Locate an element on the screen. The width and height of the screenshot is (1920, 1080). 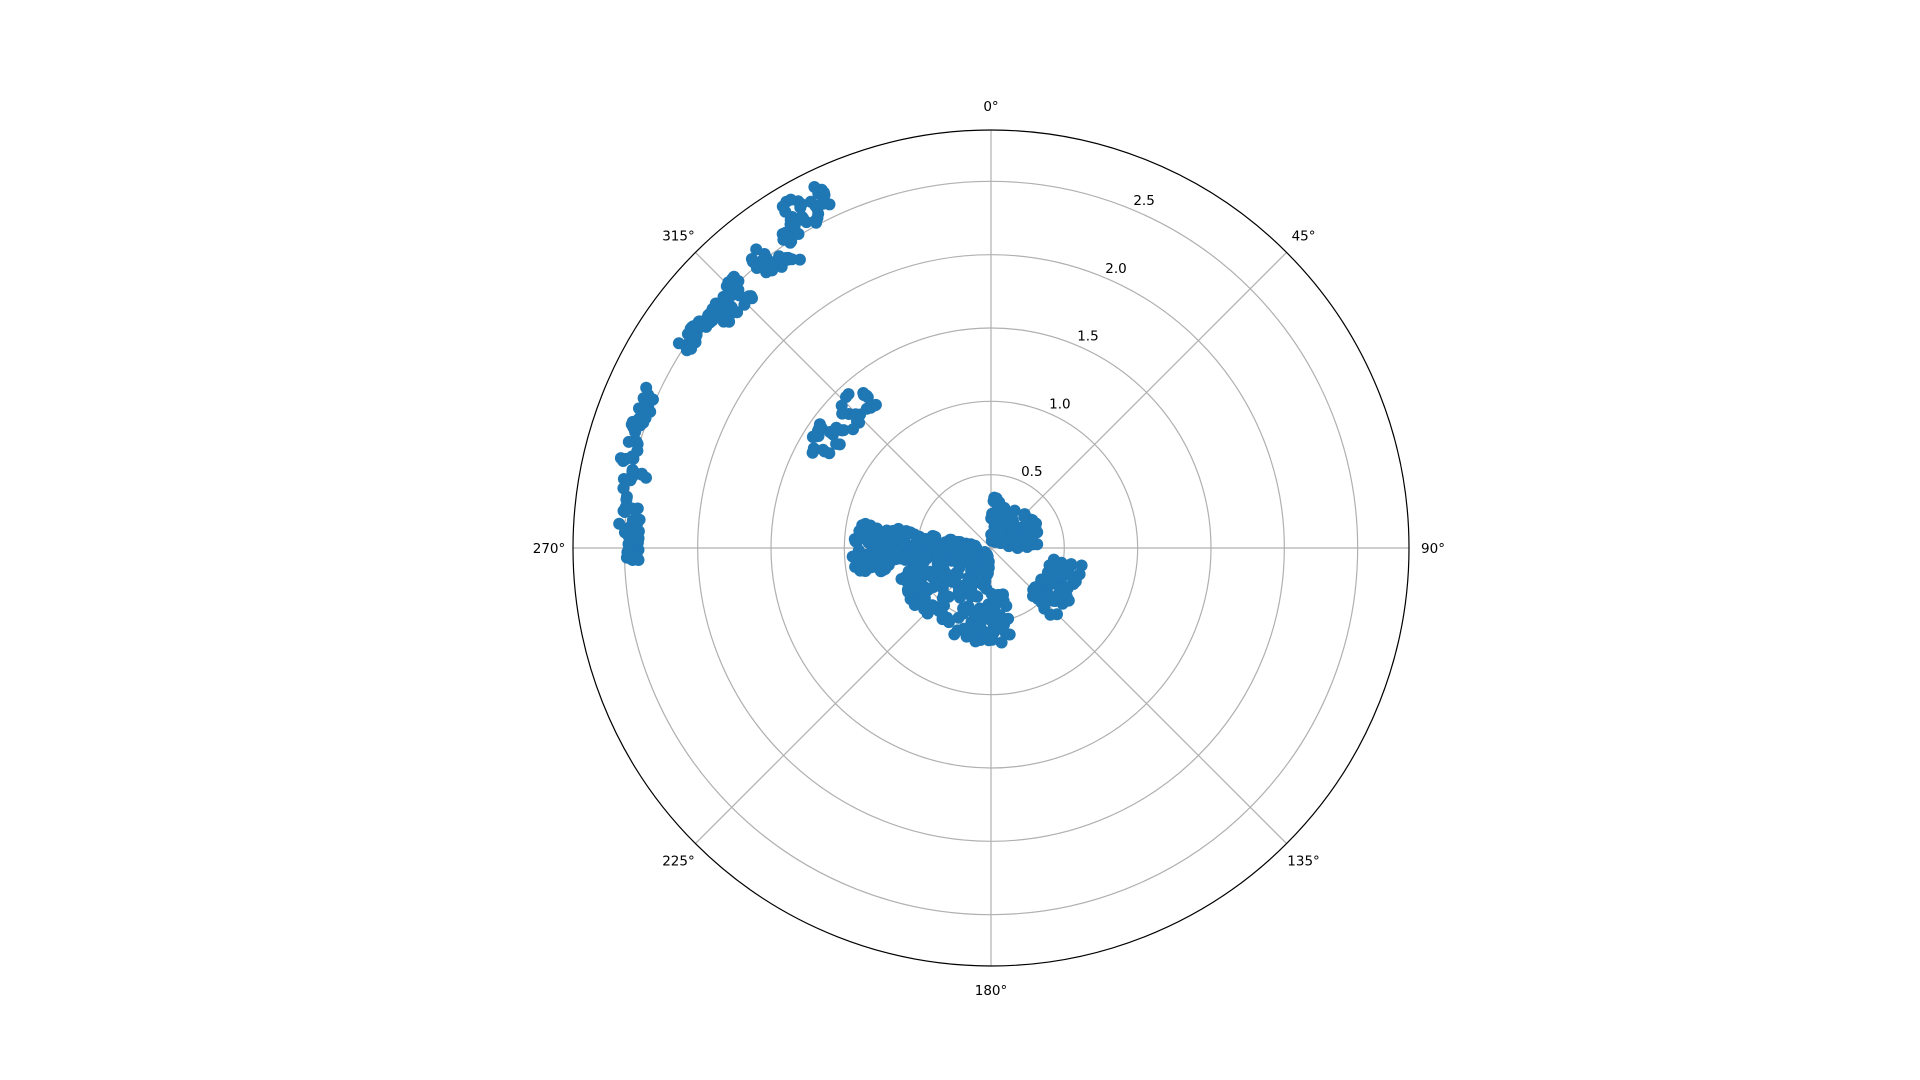
r-tick-label: 1.5 is located at coordinates (1087, 337).